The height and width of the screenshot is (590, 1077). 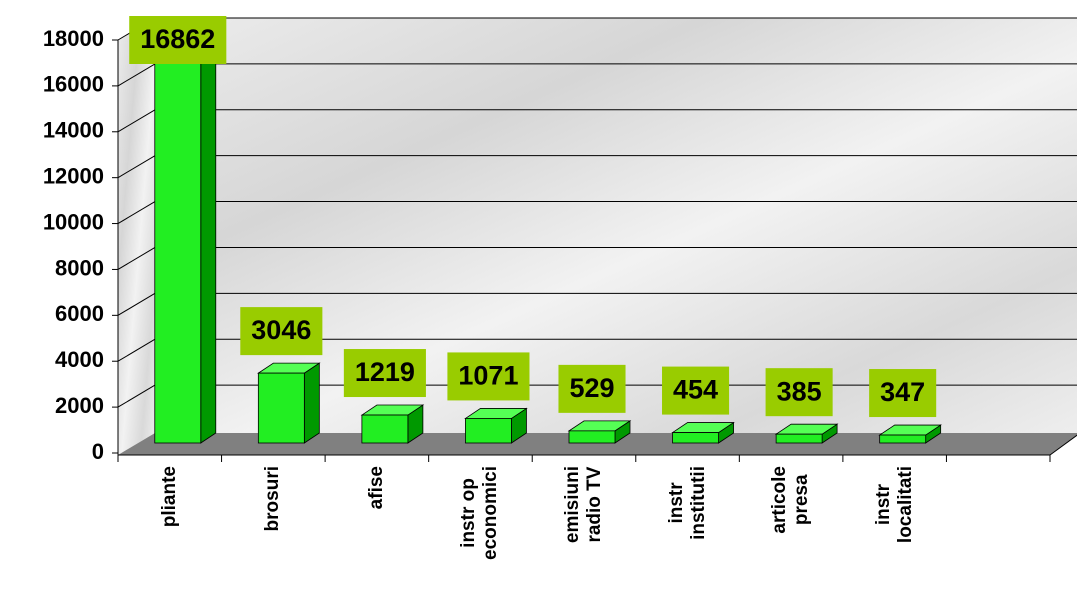 What do you see at coordinates (73, 221) in the screenshot?
I see `y-tick-label: 10000` at bounding box center [73, 221].